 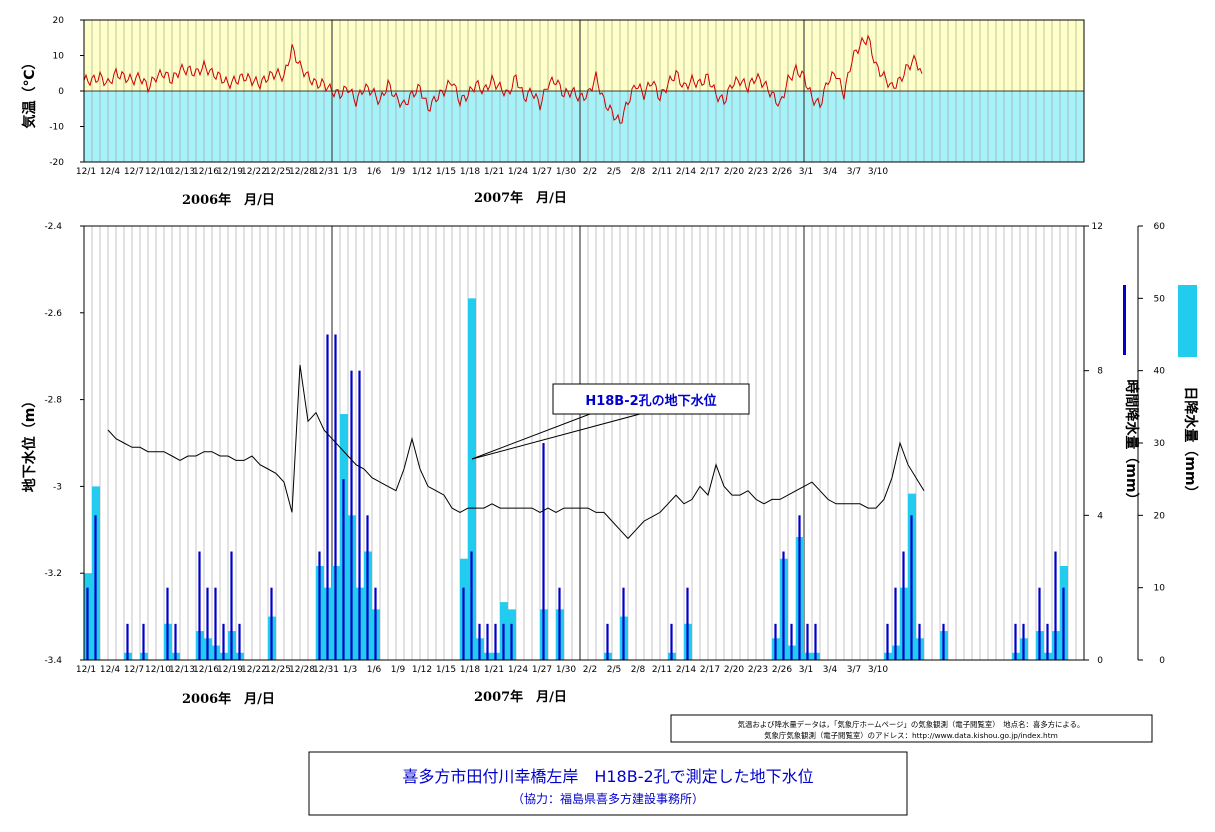 I want to click on temperature-y-axis-title: 気温（℃）, so click(x=29, y=92).